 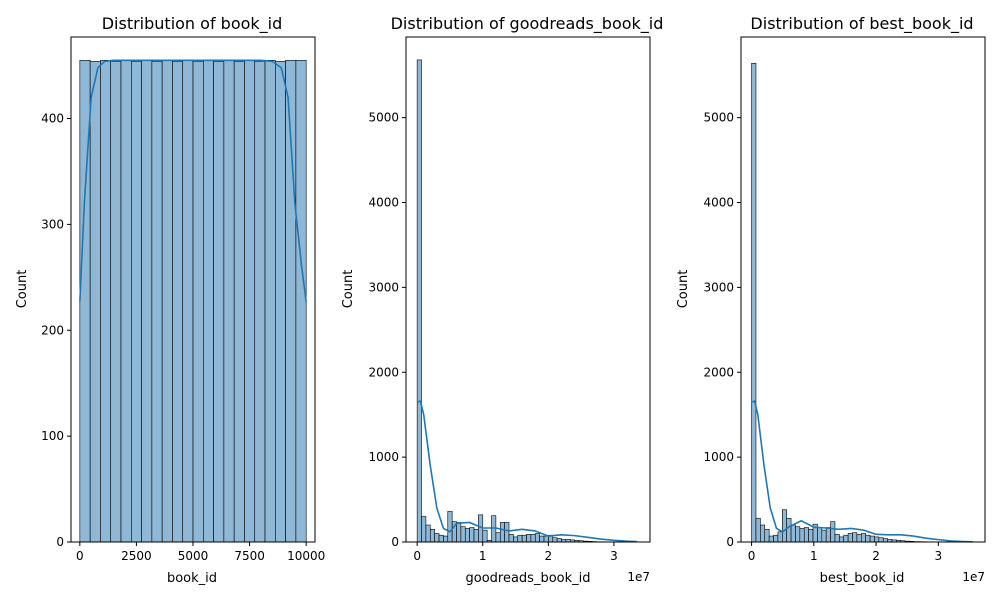 What do you see at coordinates (249, 556) in the screenshot?
I see `x-tick-label: 7500` at bounding box center [249, 556].